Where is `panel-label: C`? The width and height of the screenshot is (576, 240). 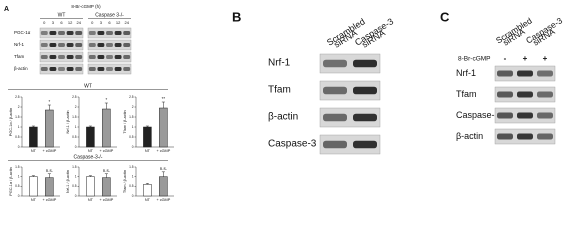
panel-label: C is located at coordinates (445, 16).